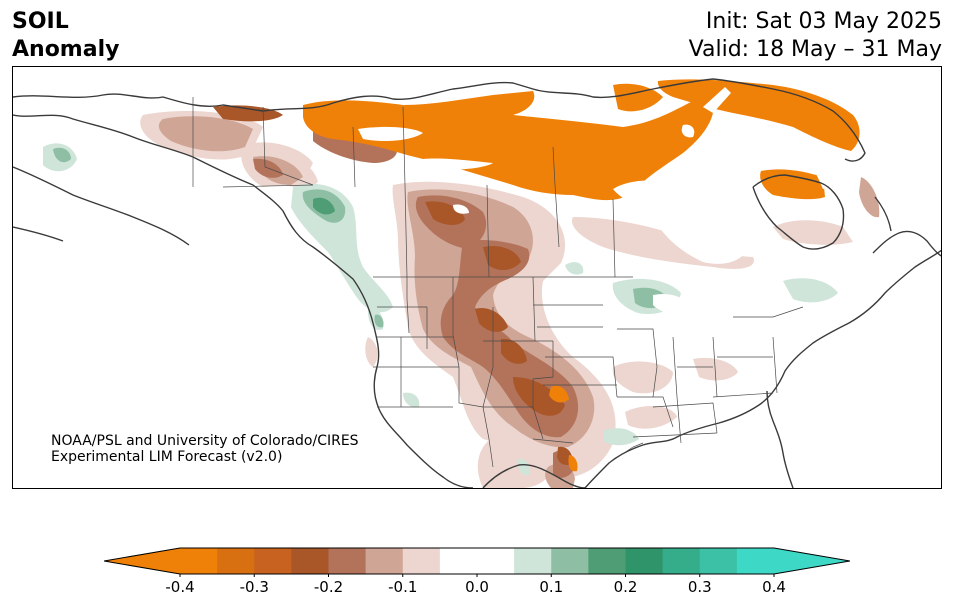 The image size is (954, 608). Describe the element at coordinates (328, 587) in the screenshot. I see `colorbar-tick-label: -0.2` at that location.